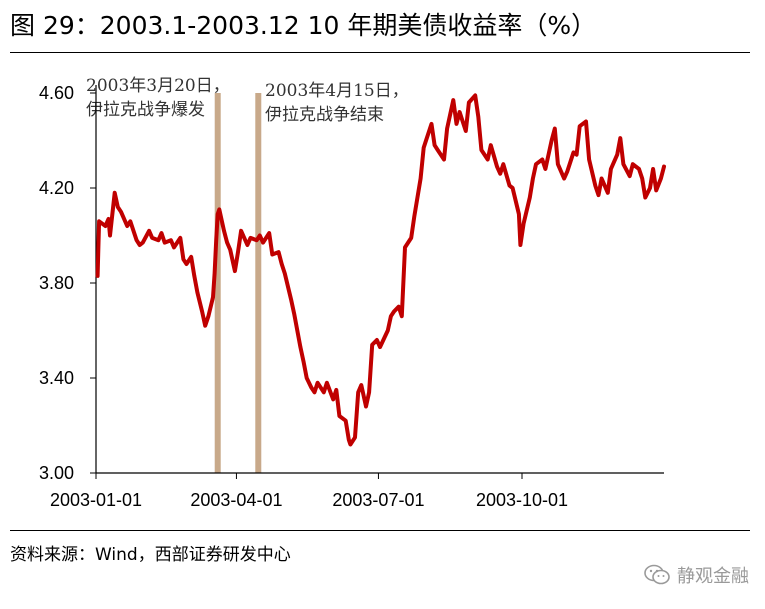  I want to click on x-tick-label: 2003-07-01, so click(378, 500).